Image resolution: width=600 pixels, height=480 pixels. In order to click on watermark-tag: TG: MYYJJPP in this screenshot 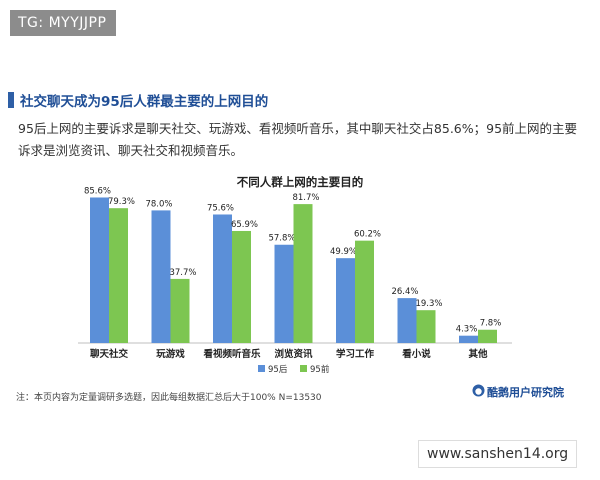, I will do `click(63, 23)`.